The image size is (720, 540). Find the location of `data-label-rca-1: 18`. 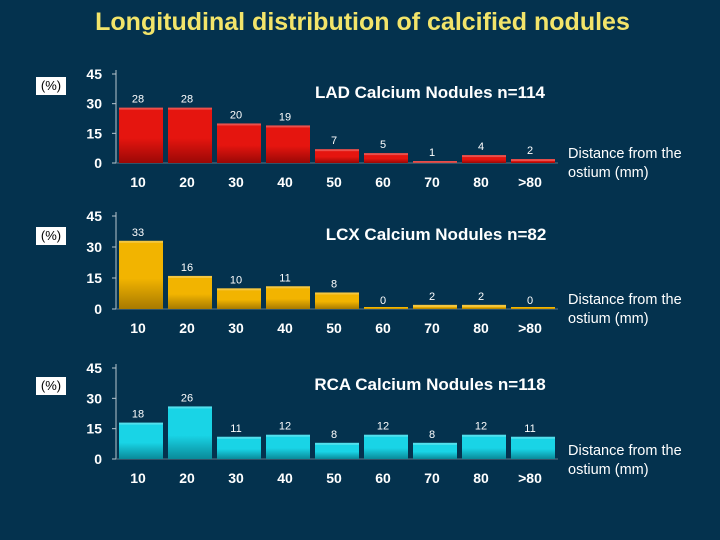

data-label-rca-1: 18 is located at coordinates (138, 415).